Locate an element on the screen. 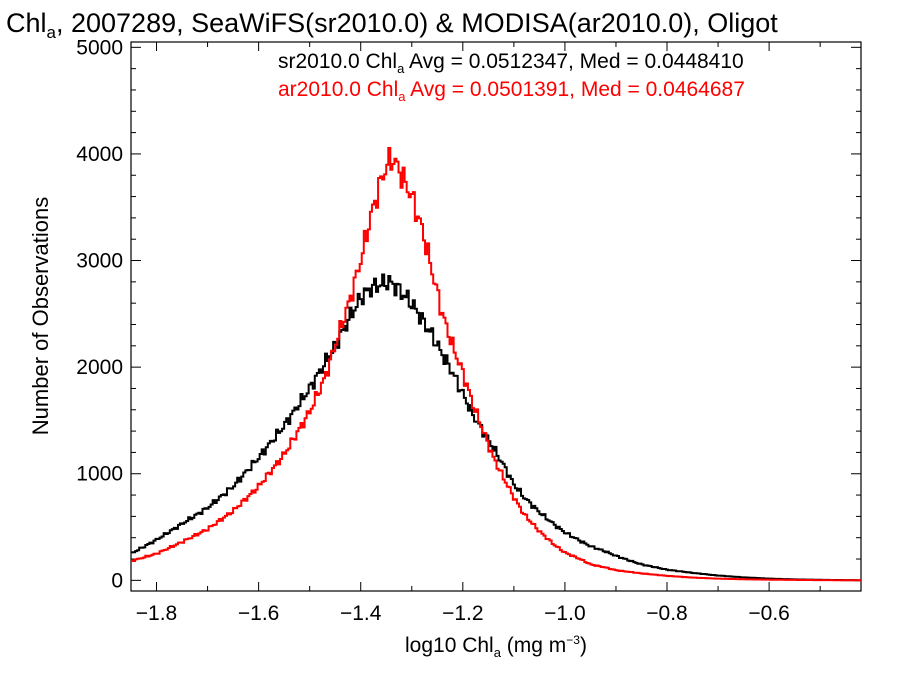 This screenshot has height=675, width=900. legend-entry-sr2010-prefix: sr2010.0 Chl is located at coordinates (337, 61).